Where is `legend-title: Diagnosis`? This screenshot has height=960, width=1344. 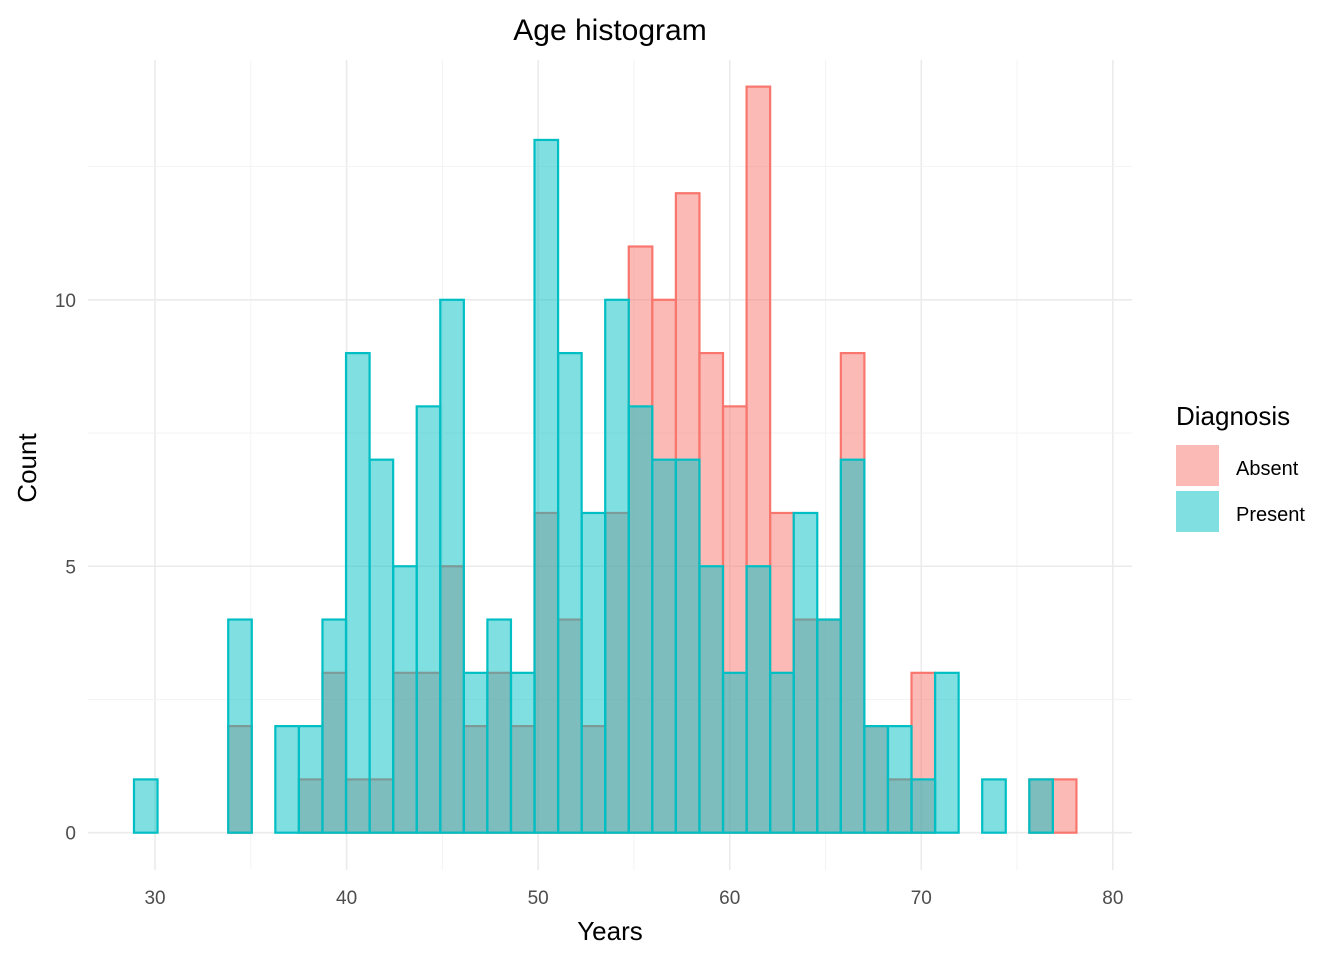 legend-title: Diagnosis is located at coordinates (1233, 416).